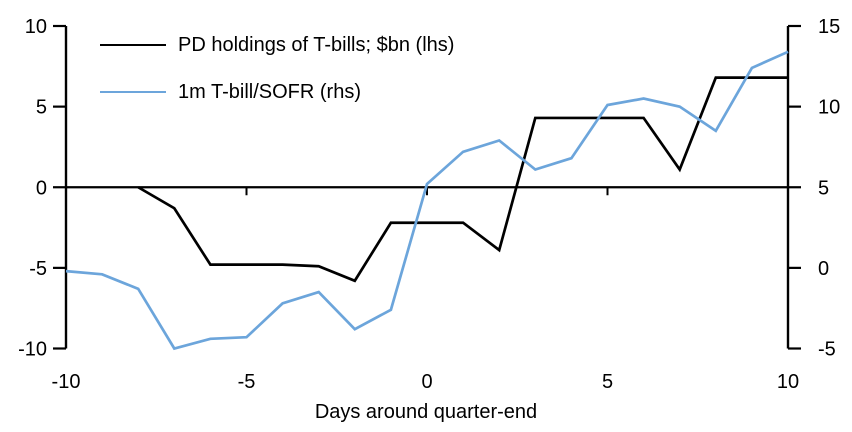  Describe the element at coordinates (36, 27) in the screenshot. I see `y-axis-left-tick-label: 10` at that location.